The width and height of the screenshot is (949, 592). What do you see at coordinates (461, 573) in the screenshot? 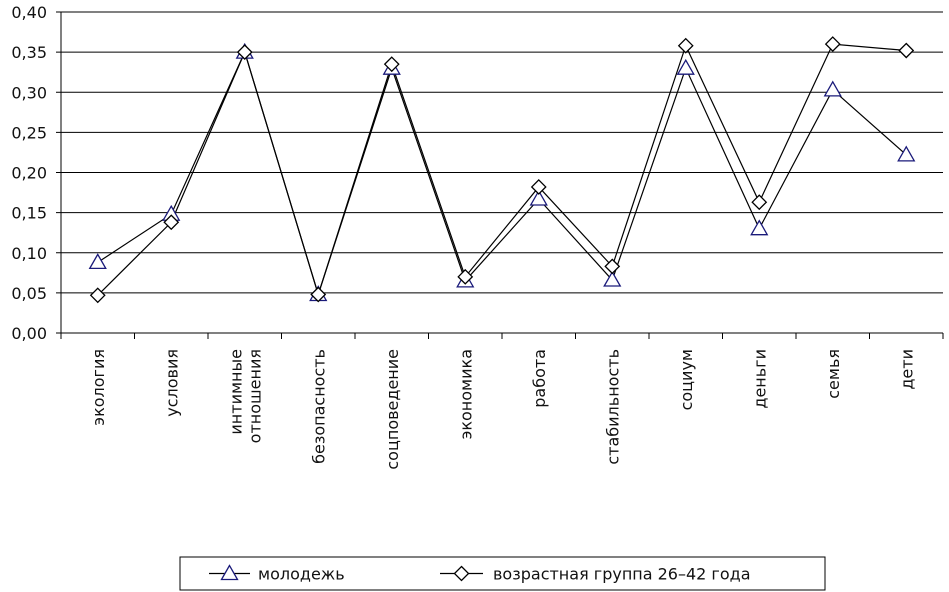
I see `legend-diamond-icon` at bounding box center [461, 573].